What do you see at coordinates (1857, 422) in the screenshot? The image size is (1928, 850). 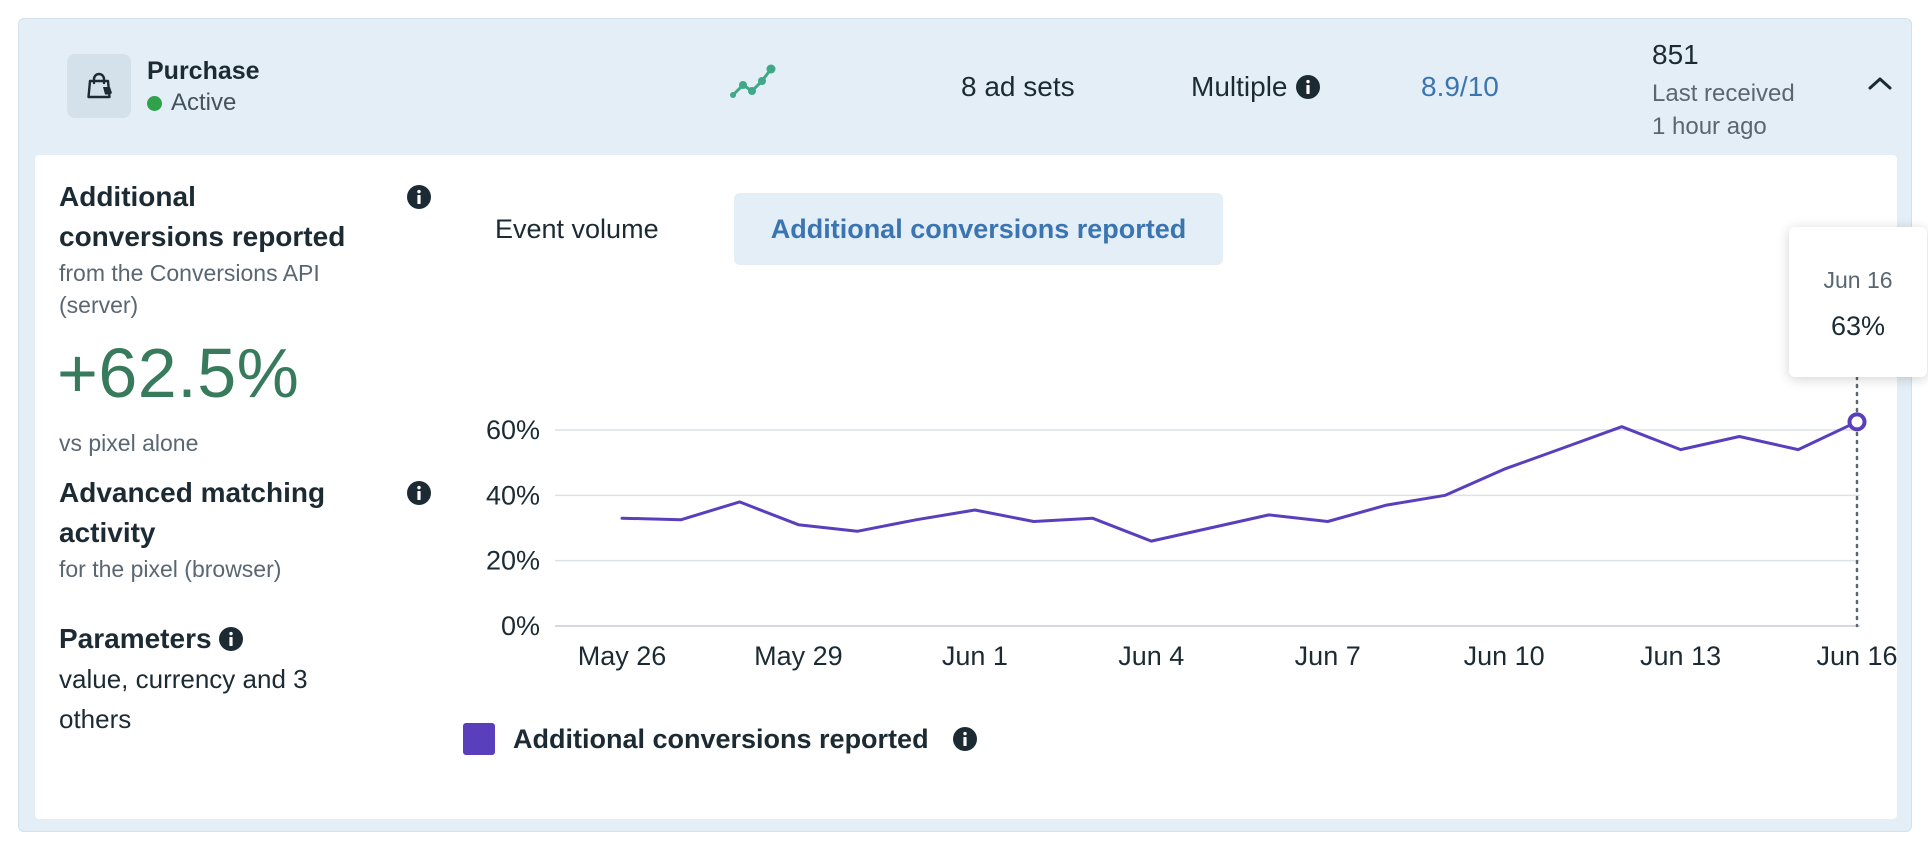 I see `highlighted-data-point` at bounding box center [1857, 422].